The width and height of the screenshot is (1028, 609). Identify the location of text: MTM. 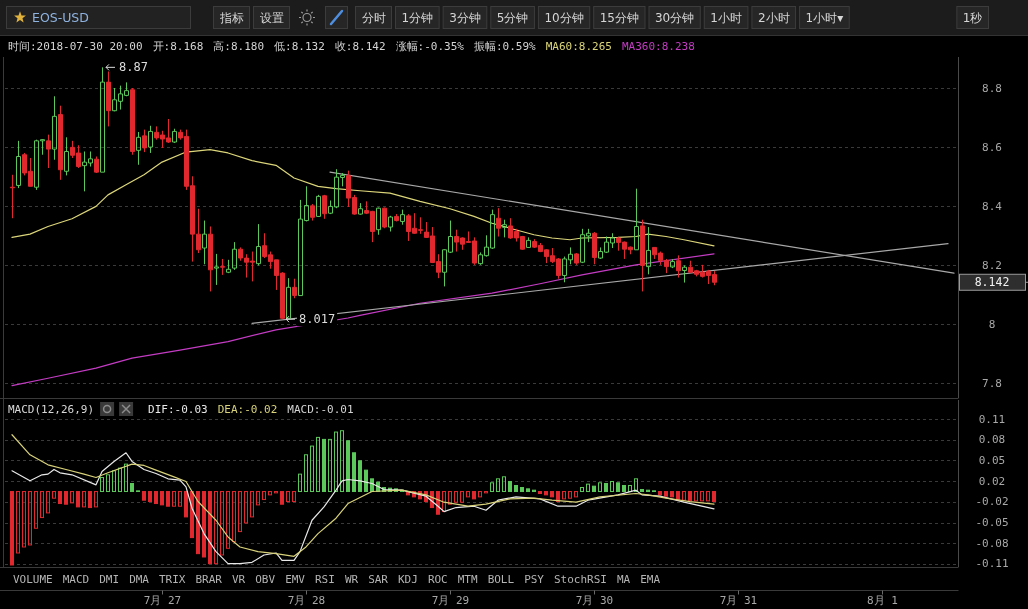
(467, 579).